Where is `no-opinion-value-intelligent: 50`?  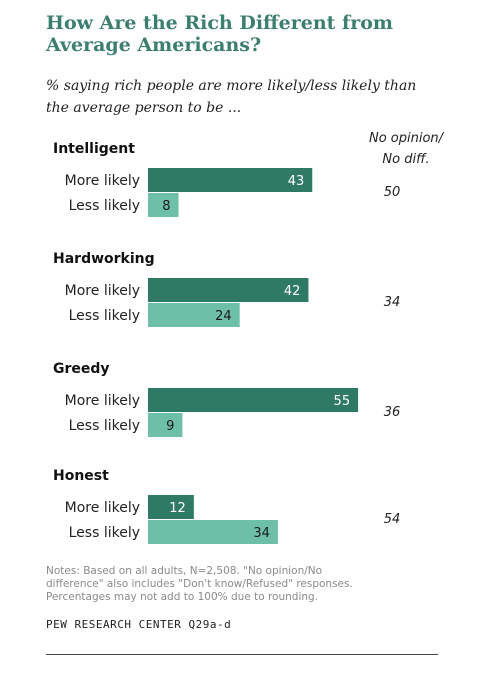 no-opinion-value-intelligent: 50 is located at coordinates (392, 192).